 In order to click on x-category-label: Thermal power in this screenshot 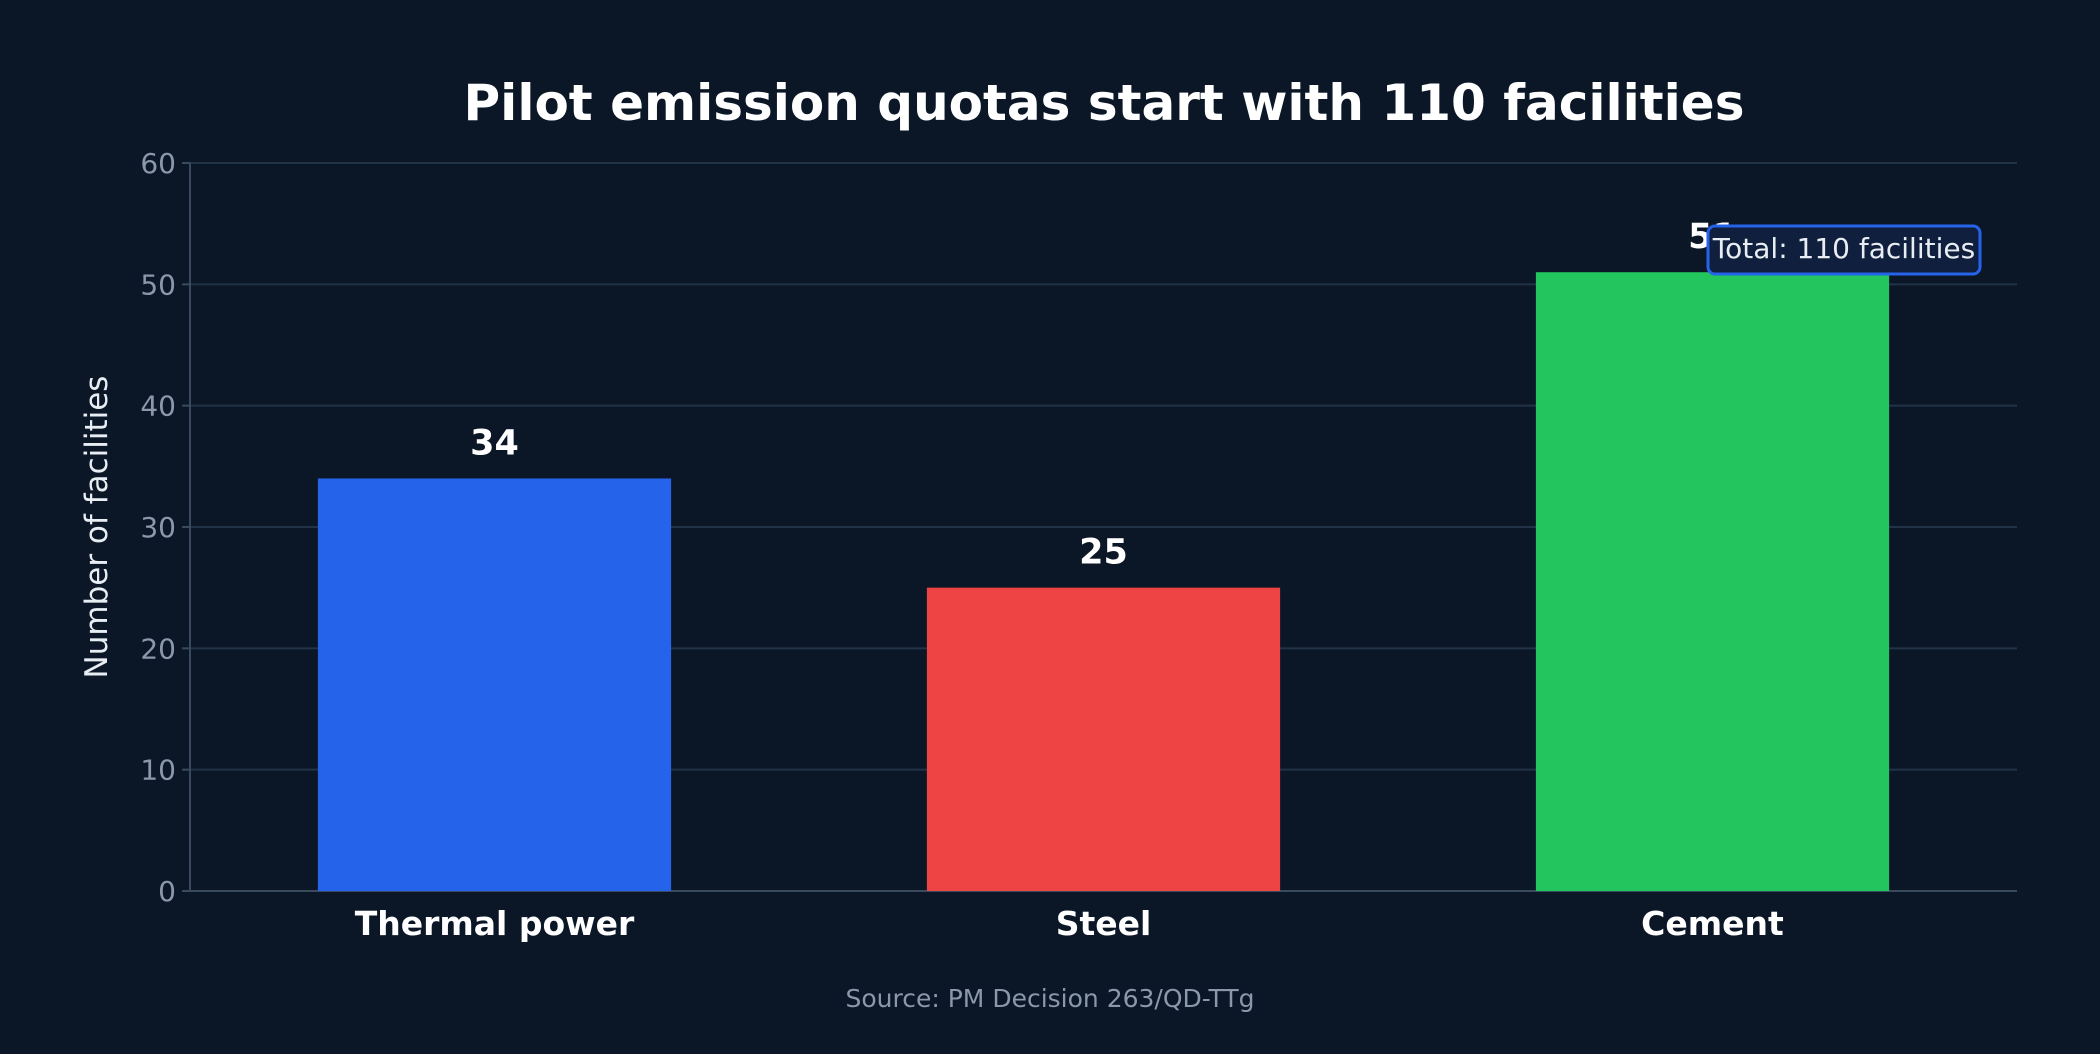, I will do `click(495, 923)`.